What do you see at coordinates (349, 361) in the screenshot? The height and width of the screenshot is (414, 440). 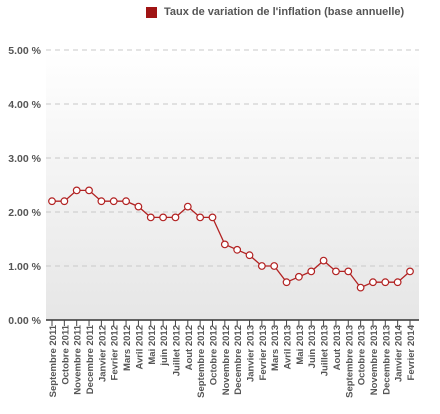 I see `x-tick-label: Septembre 2013` at bounding box center [349, 361].